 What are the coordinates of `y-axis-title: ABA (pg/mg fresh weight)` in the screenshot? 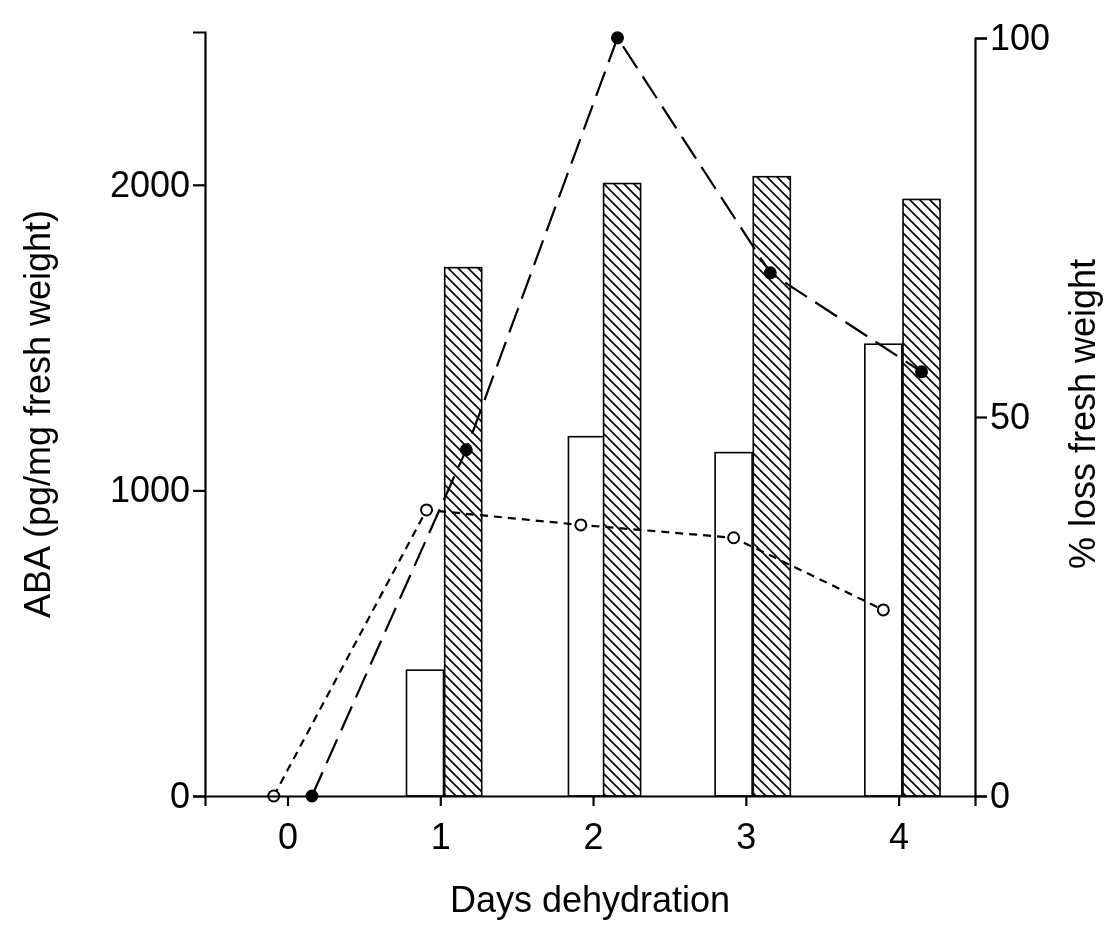 It's located at (37, 414).